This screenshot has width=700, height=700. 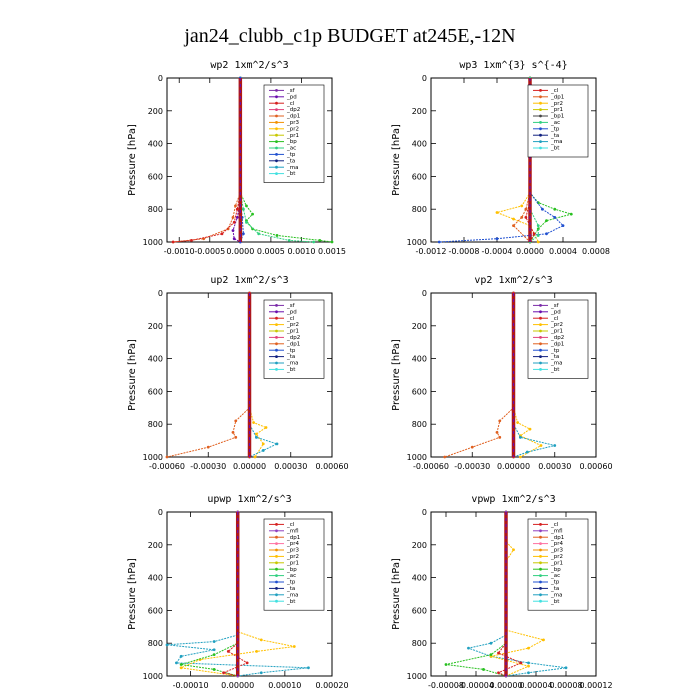 What do you see at coordinates (595, 685) in the screenshot?
I see `x-tick-label: 0.00012` at bounding box center [595, 685].